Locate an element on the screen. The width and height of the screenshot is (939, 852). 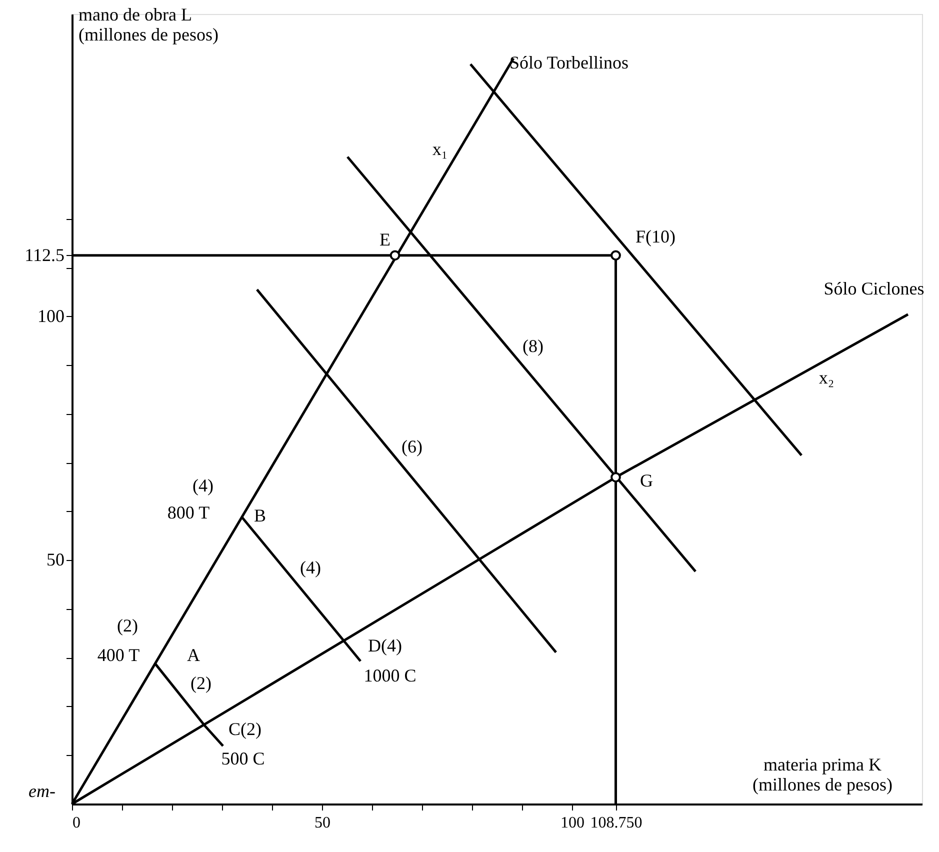
annotation: F(10) is located at coordinates (656, 236).